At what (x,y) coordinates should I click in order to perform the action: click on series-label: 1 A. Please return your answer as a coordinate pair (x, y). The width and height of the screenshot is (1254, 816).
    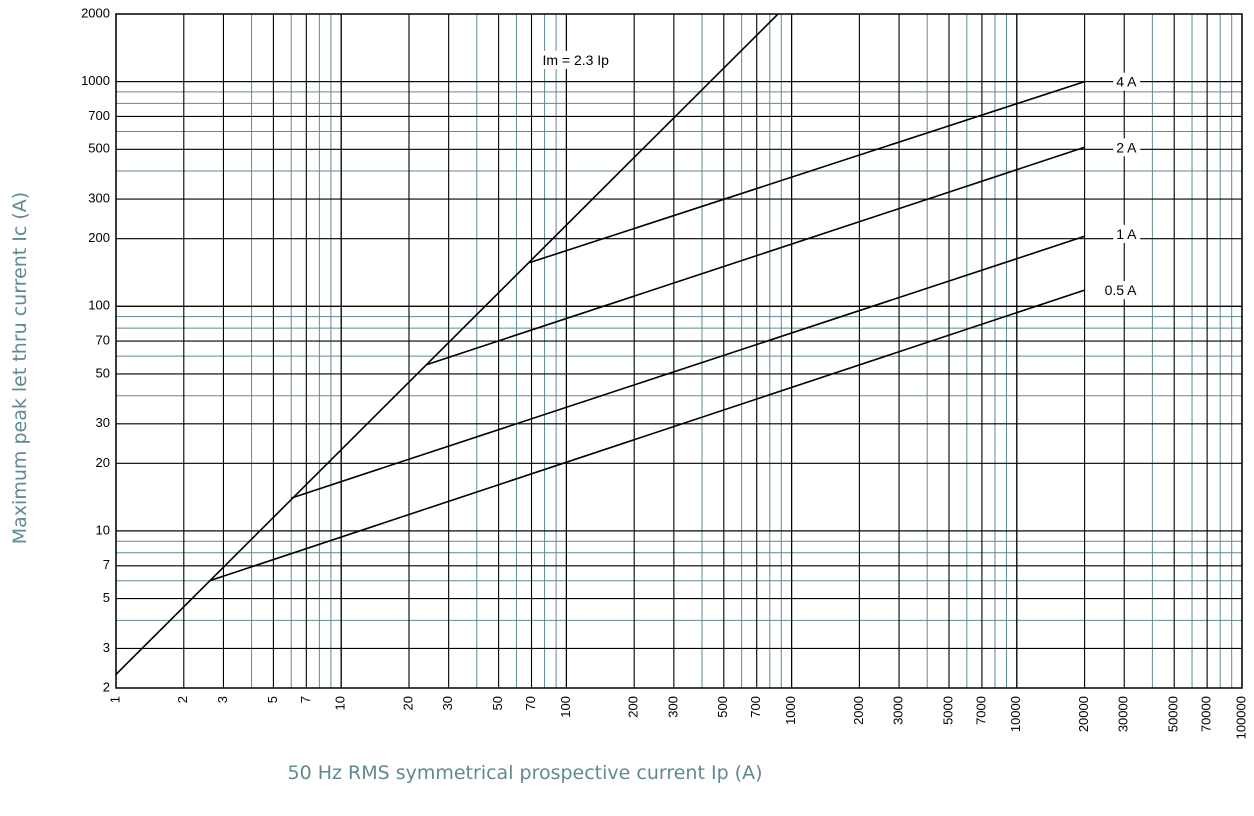
    Looking at the image, I should click on (1126, 234).